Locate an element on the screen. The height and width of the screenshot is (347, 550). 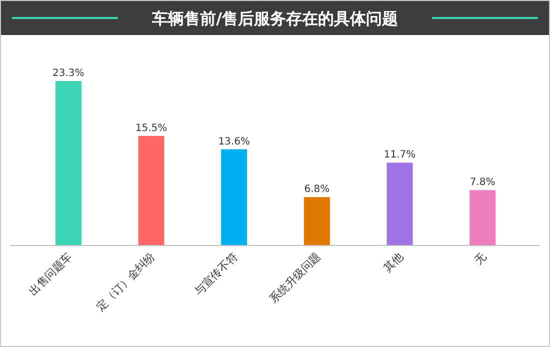
data-label: 11.7% is located at coordinates (400, 155).